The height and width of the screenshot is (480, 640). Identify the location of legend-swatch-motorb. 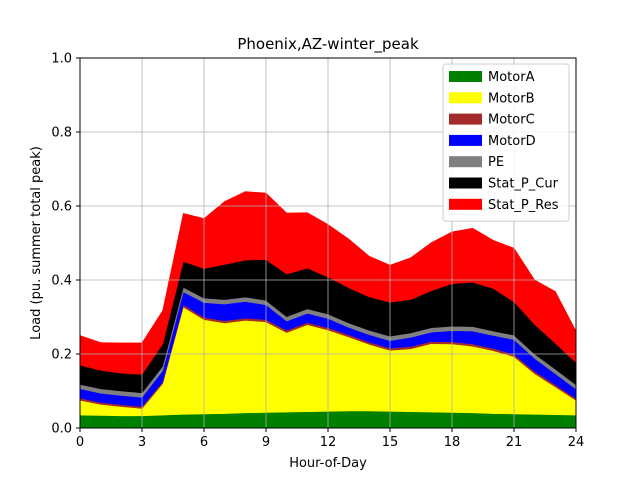
(465, 98).